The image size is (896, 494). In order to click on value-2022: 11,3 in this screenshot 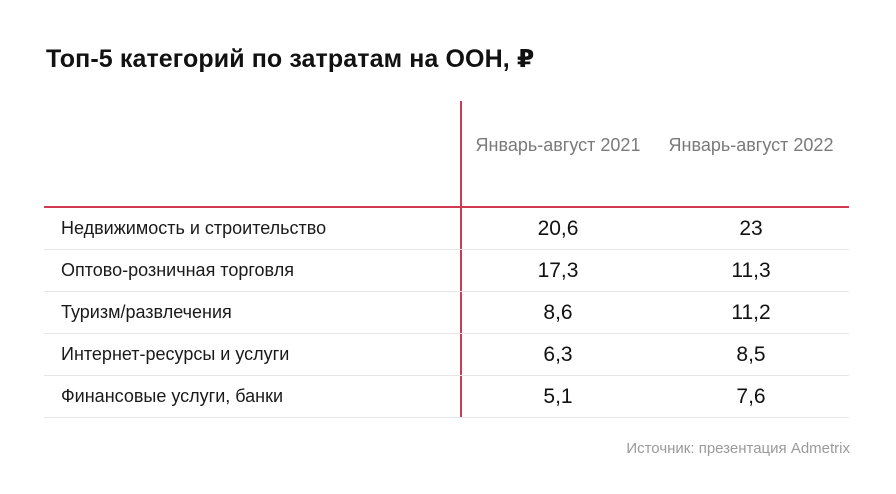, I will do `click(751, 270)`.